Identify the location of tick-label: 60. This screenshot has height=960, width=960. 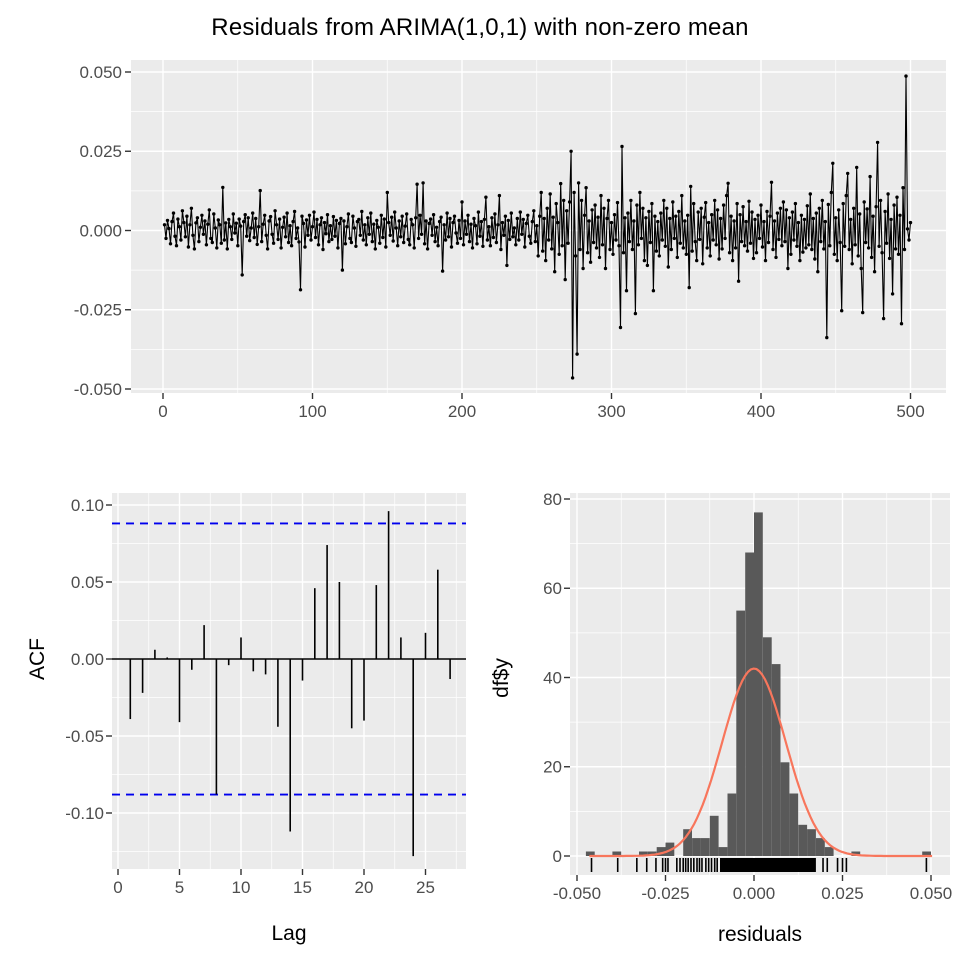
(552, 588).